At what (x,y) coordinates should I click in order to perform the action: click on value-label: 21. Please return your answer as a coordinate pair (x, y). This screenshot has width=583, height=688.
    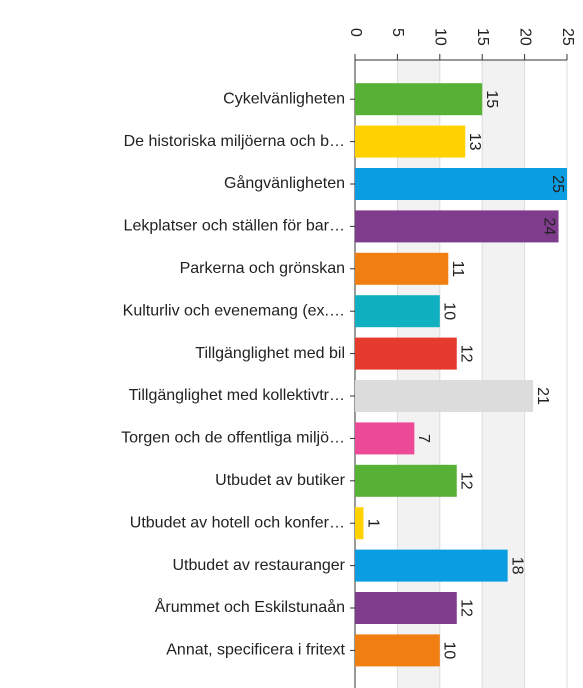
    Looking at the image, I should click on (542, 396).